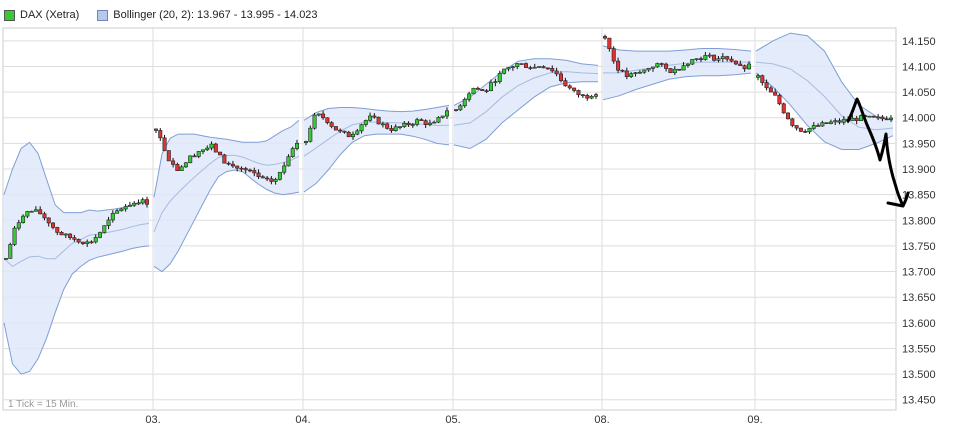 This screenshot has width=979, height=427. I want to click on arrow-stroke, so click(878, 152).